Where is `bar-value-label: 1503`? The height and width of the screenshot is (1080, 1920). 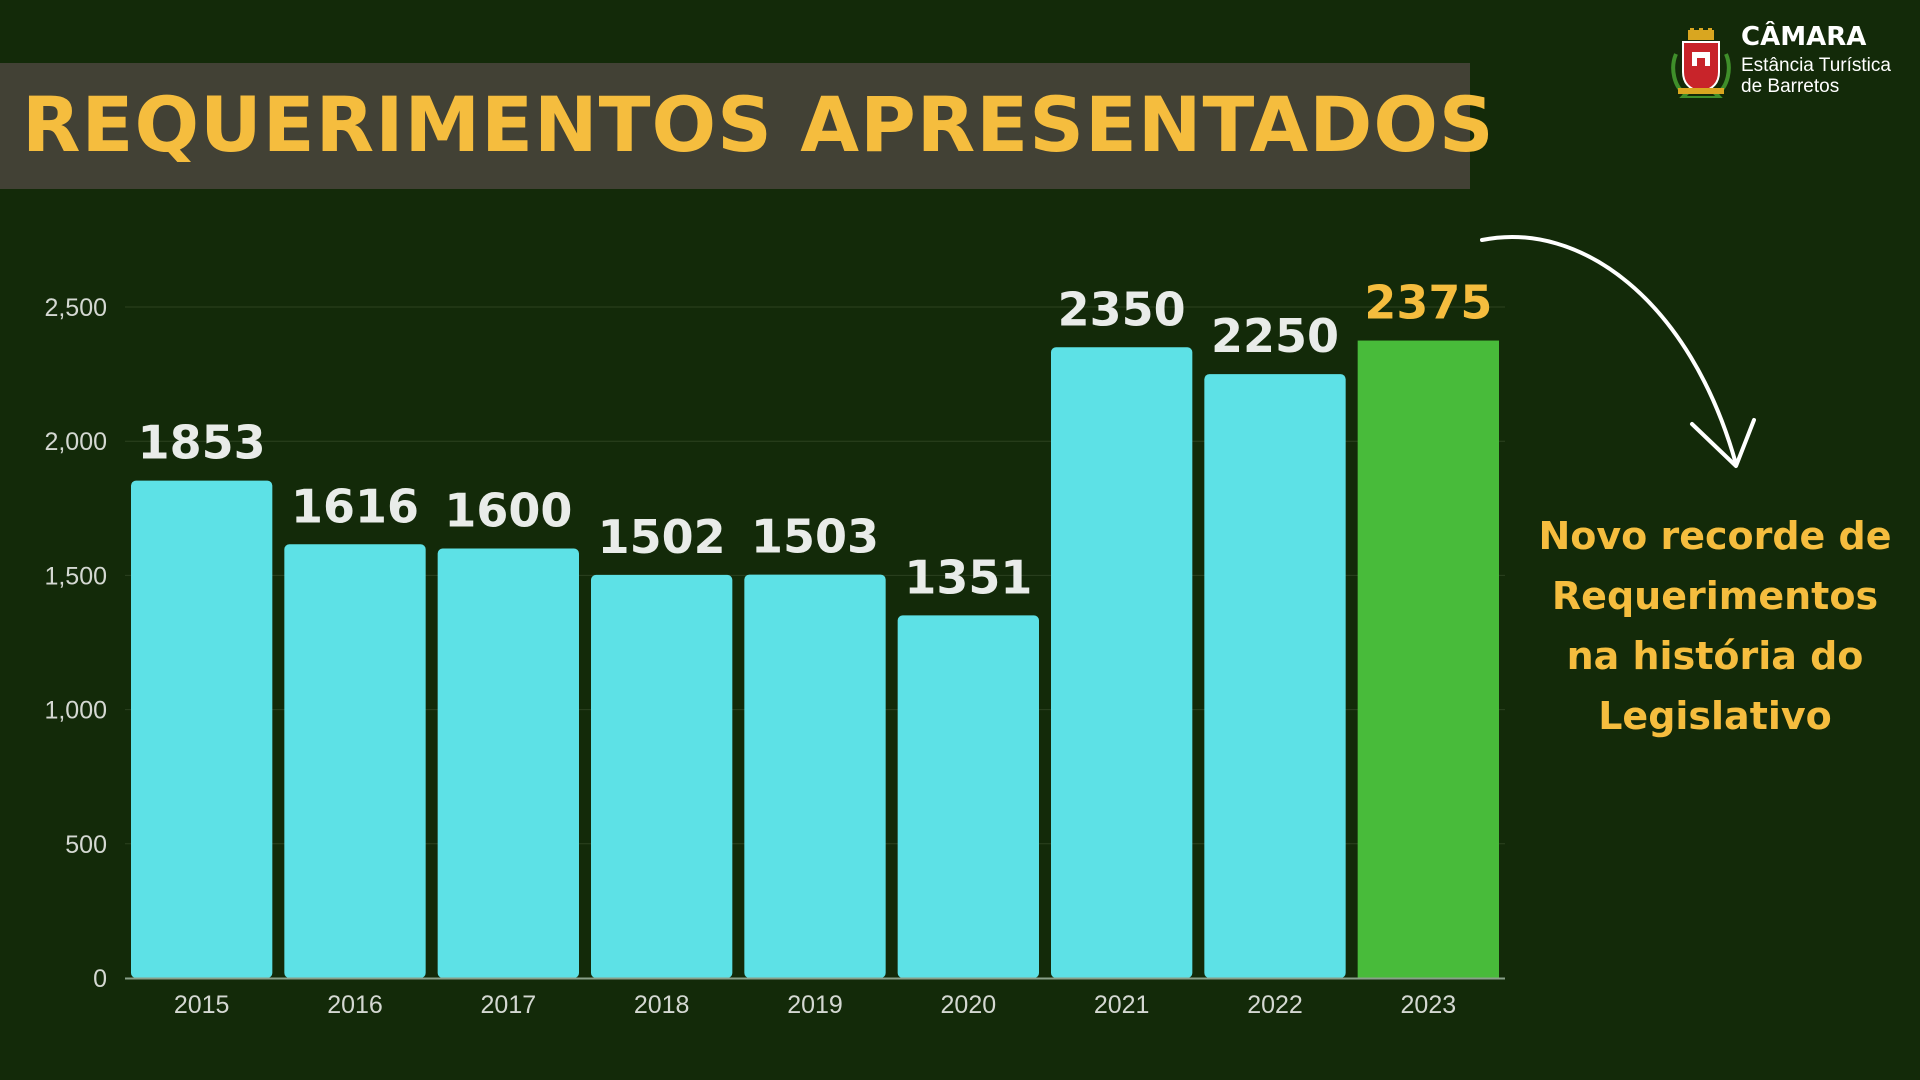
bar-value-label: 1503 is located at coordinates (815, 537).